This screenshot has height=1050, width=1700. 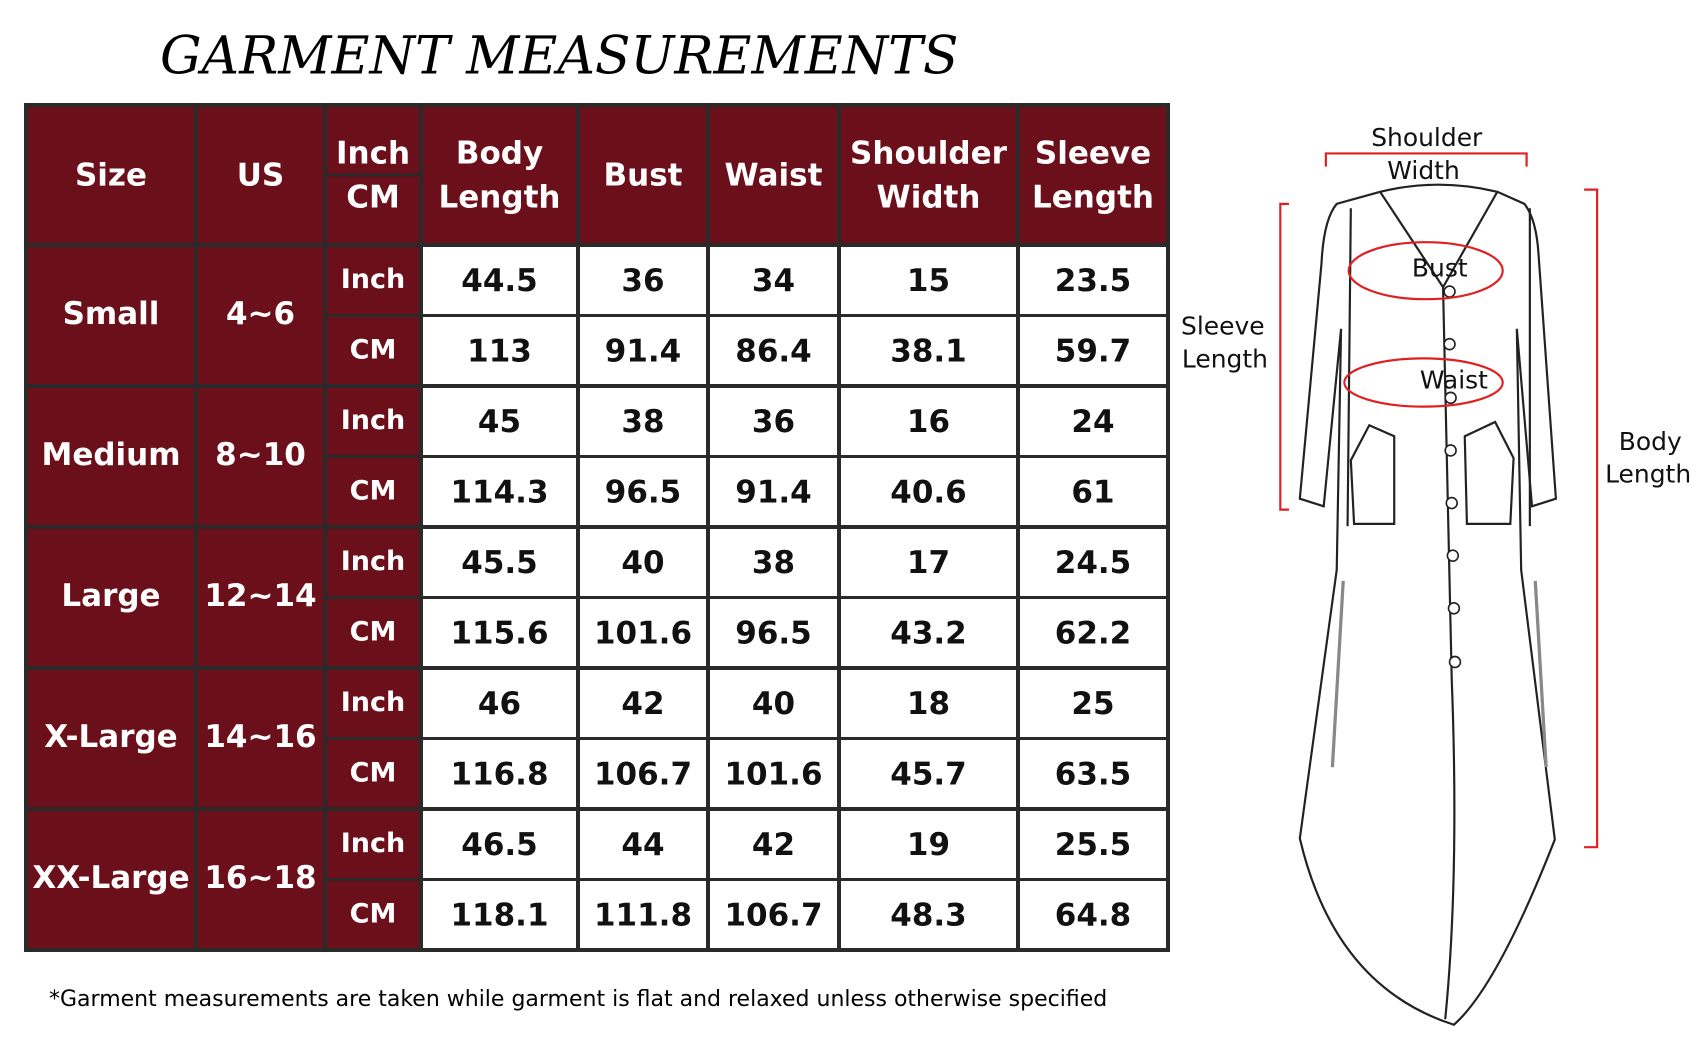 What do you see at coordinates (110, 737) in the screenshot?
I see `size-cell: X-Large` at bounding box center [110, 737].